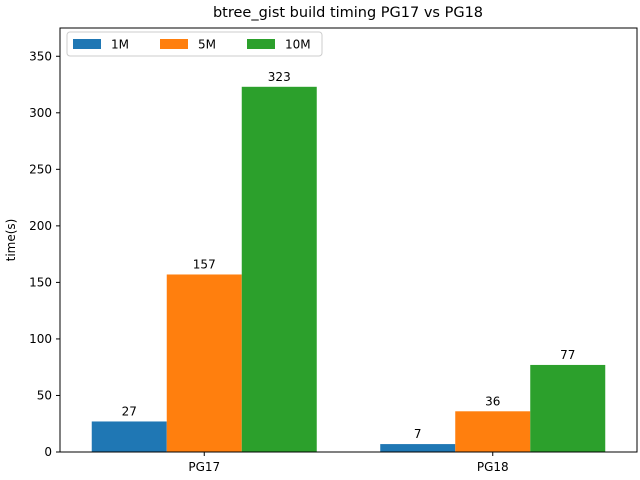  I want to click on bar-1M-PG17, so click(129, 436).